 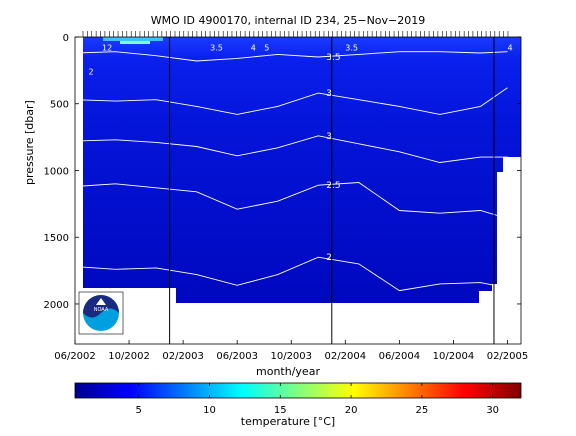 I want to click on contour-label: 2.5, so click(x=333, y=186).